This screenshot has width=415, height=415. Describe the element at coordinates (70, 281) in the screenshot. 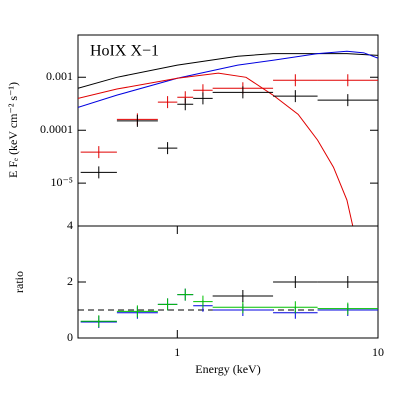

I see `y-tick-label: 2` at that location.